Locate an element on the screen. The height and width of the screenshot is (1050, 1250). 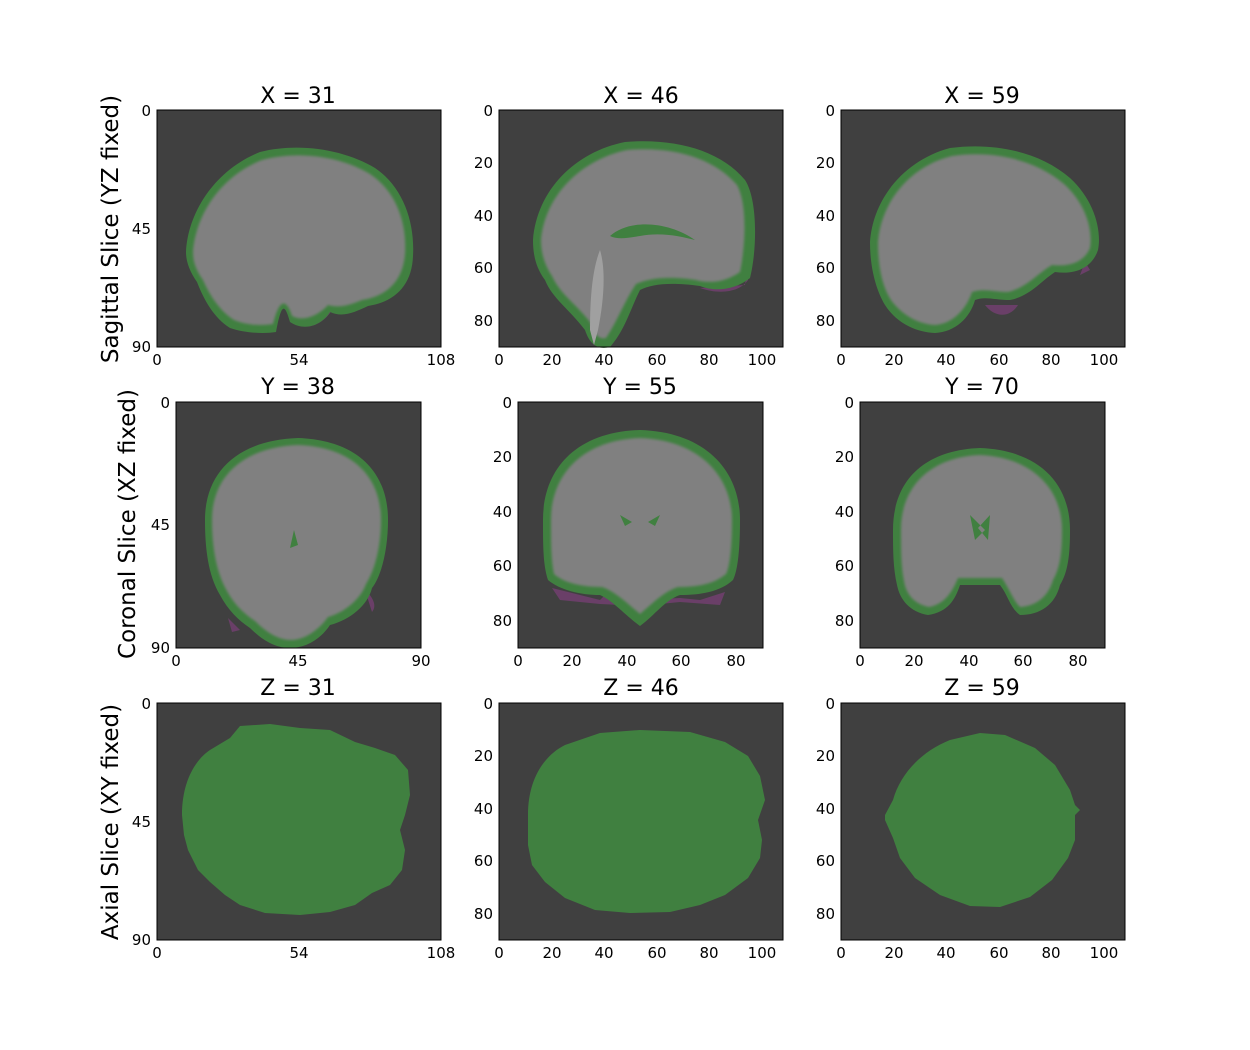
panel-sagittal-x46: X = 46 0 20 40 60 80 0 20 40 60 80 100 is located at coordinates (629, 226).